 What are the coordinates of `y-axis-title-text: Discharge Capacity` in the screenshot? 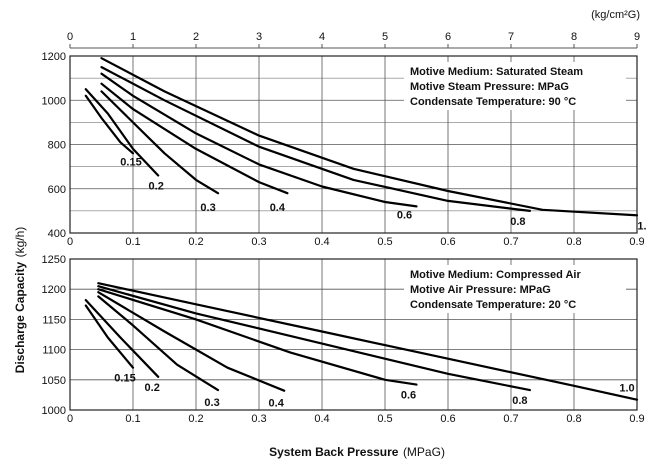 It's located at (20, 318).